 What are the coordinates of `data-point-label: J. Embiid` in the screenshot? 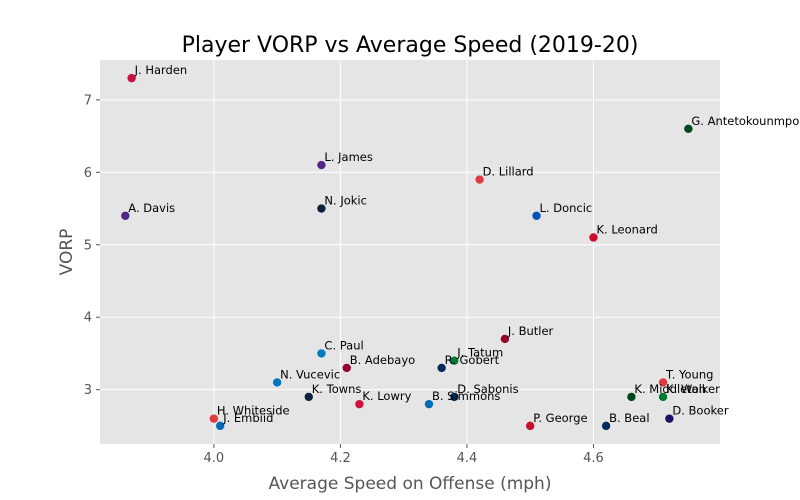 It's located at (247, 418).